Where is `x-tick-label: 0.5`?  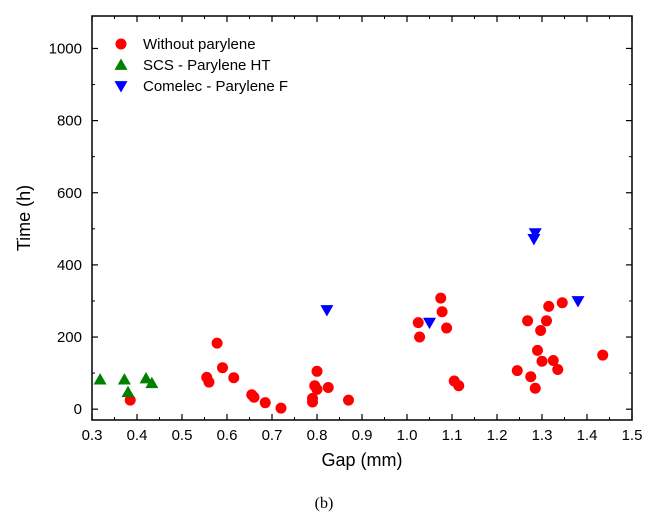
x-tick-label: 0.5 is located at coordinates (182, 435).